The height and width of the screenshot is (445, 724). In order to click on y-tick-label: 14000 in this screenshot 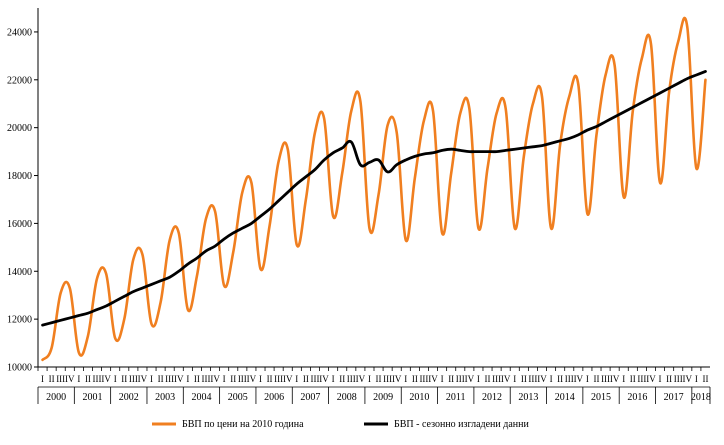, I will do `click(19, 272)`.